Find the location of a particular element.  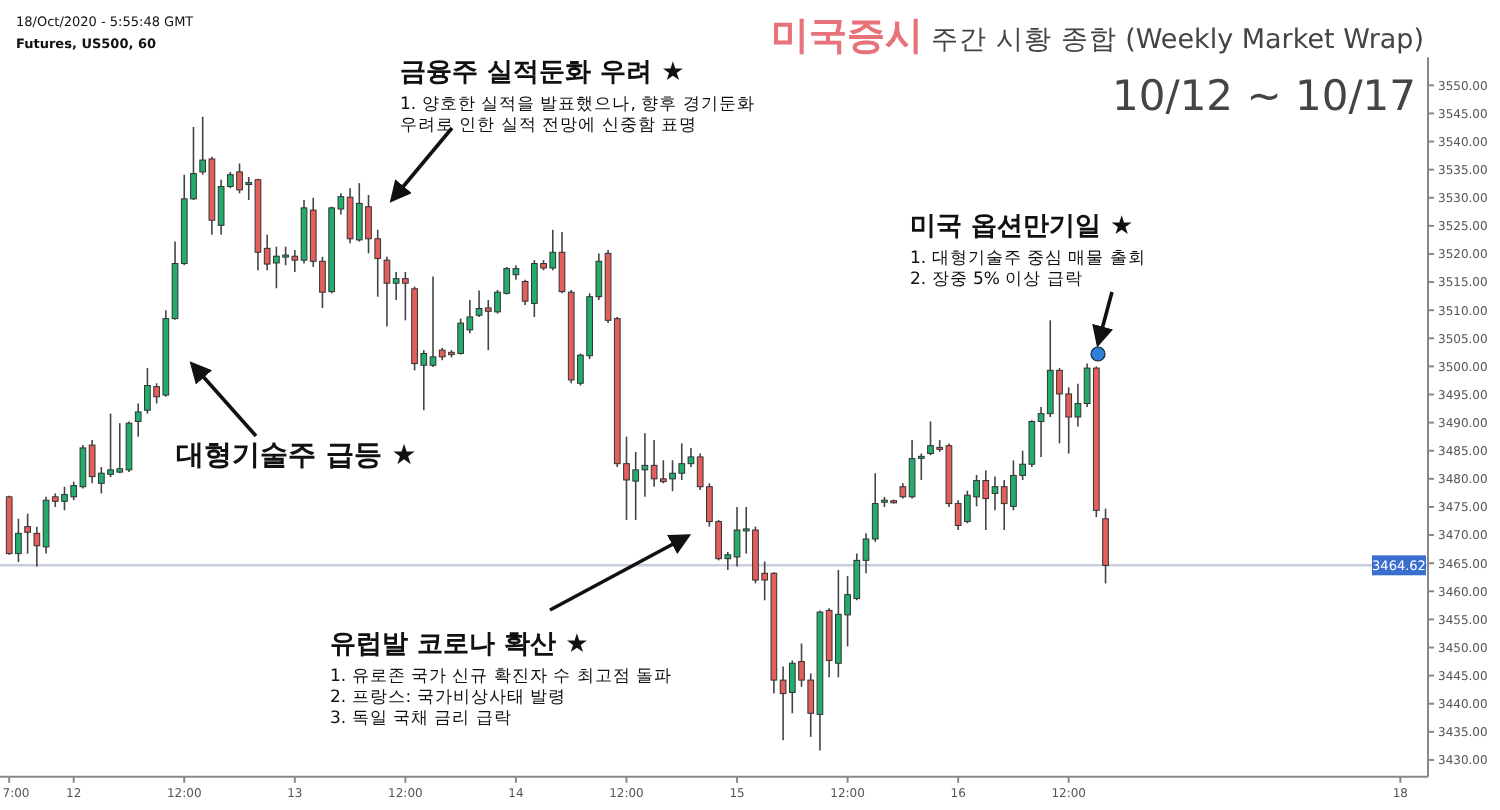

chart-subtitle: 10/12 ~ 10/17 is located at coordinates (1264, 96).